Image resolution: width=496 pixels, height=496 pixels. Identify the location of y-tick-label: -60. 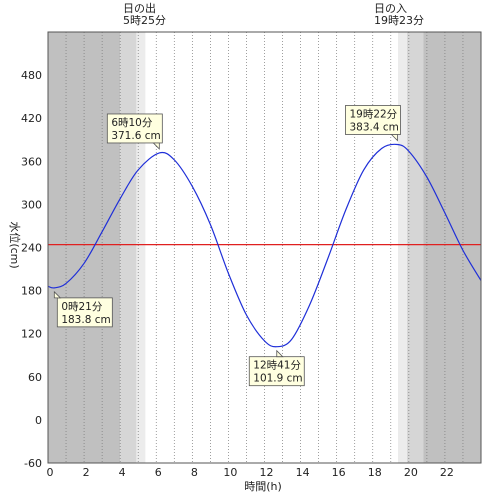
(33, 463).